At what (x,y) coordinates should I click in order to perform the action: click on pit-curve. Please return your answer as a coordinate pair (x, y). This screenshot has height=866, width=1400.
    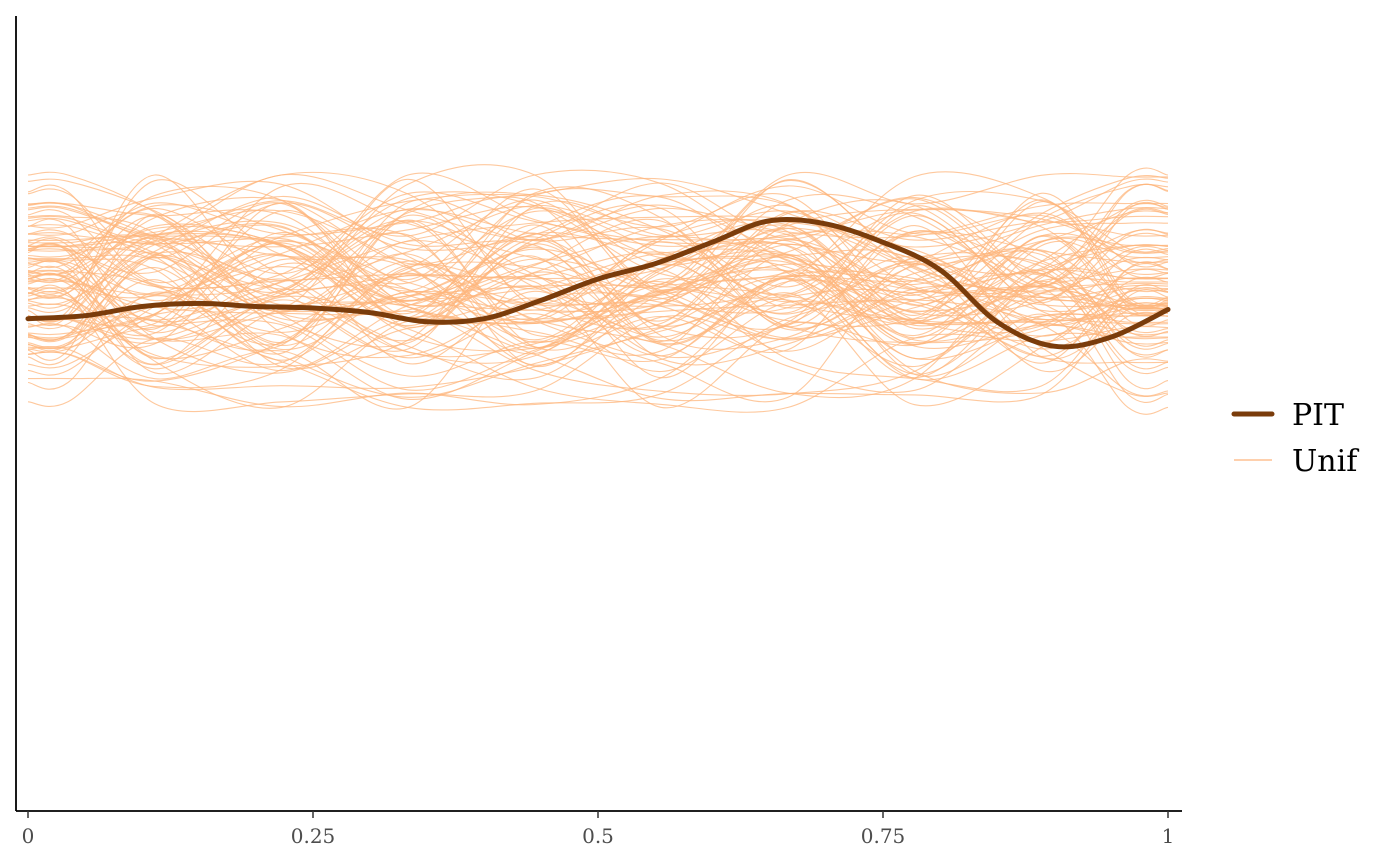
    Looking at the image, I should click on (598, 283).